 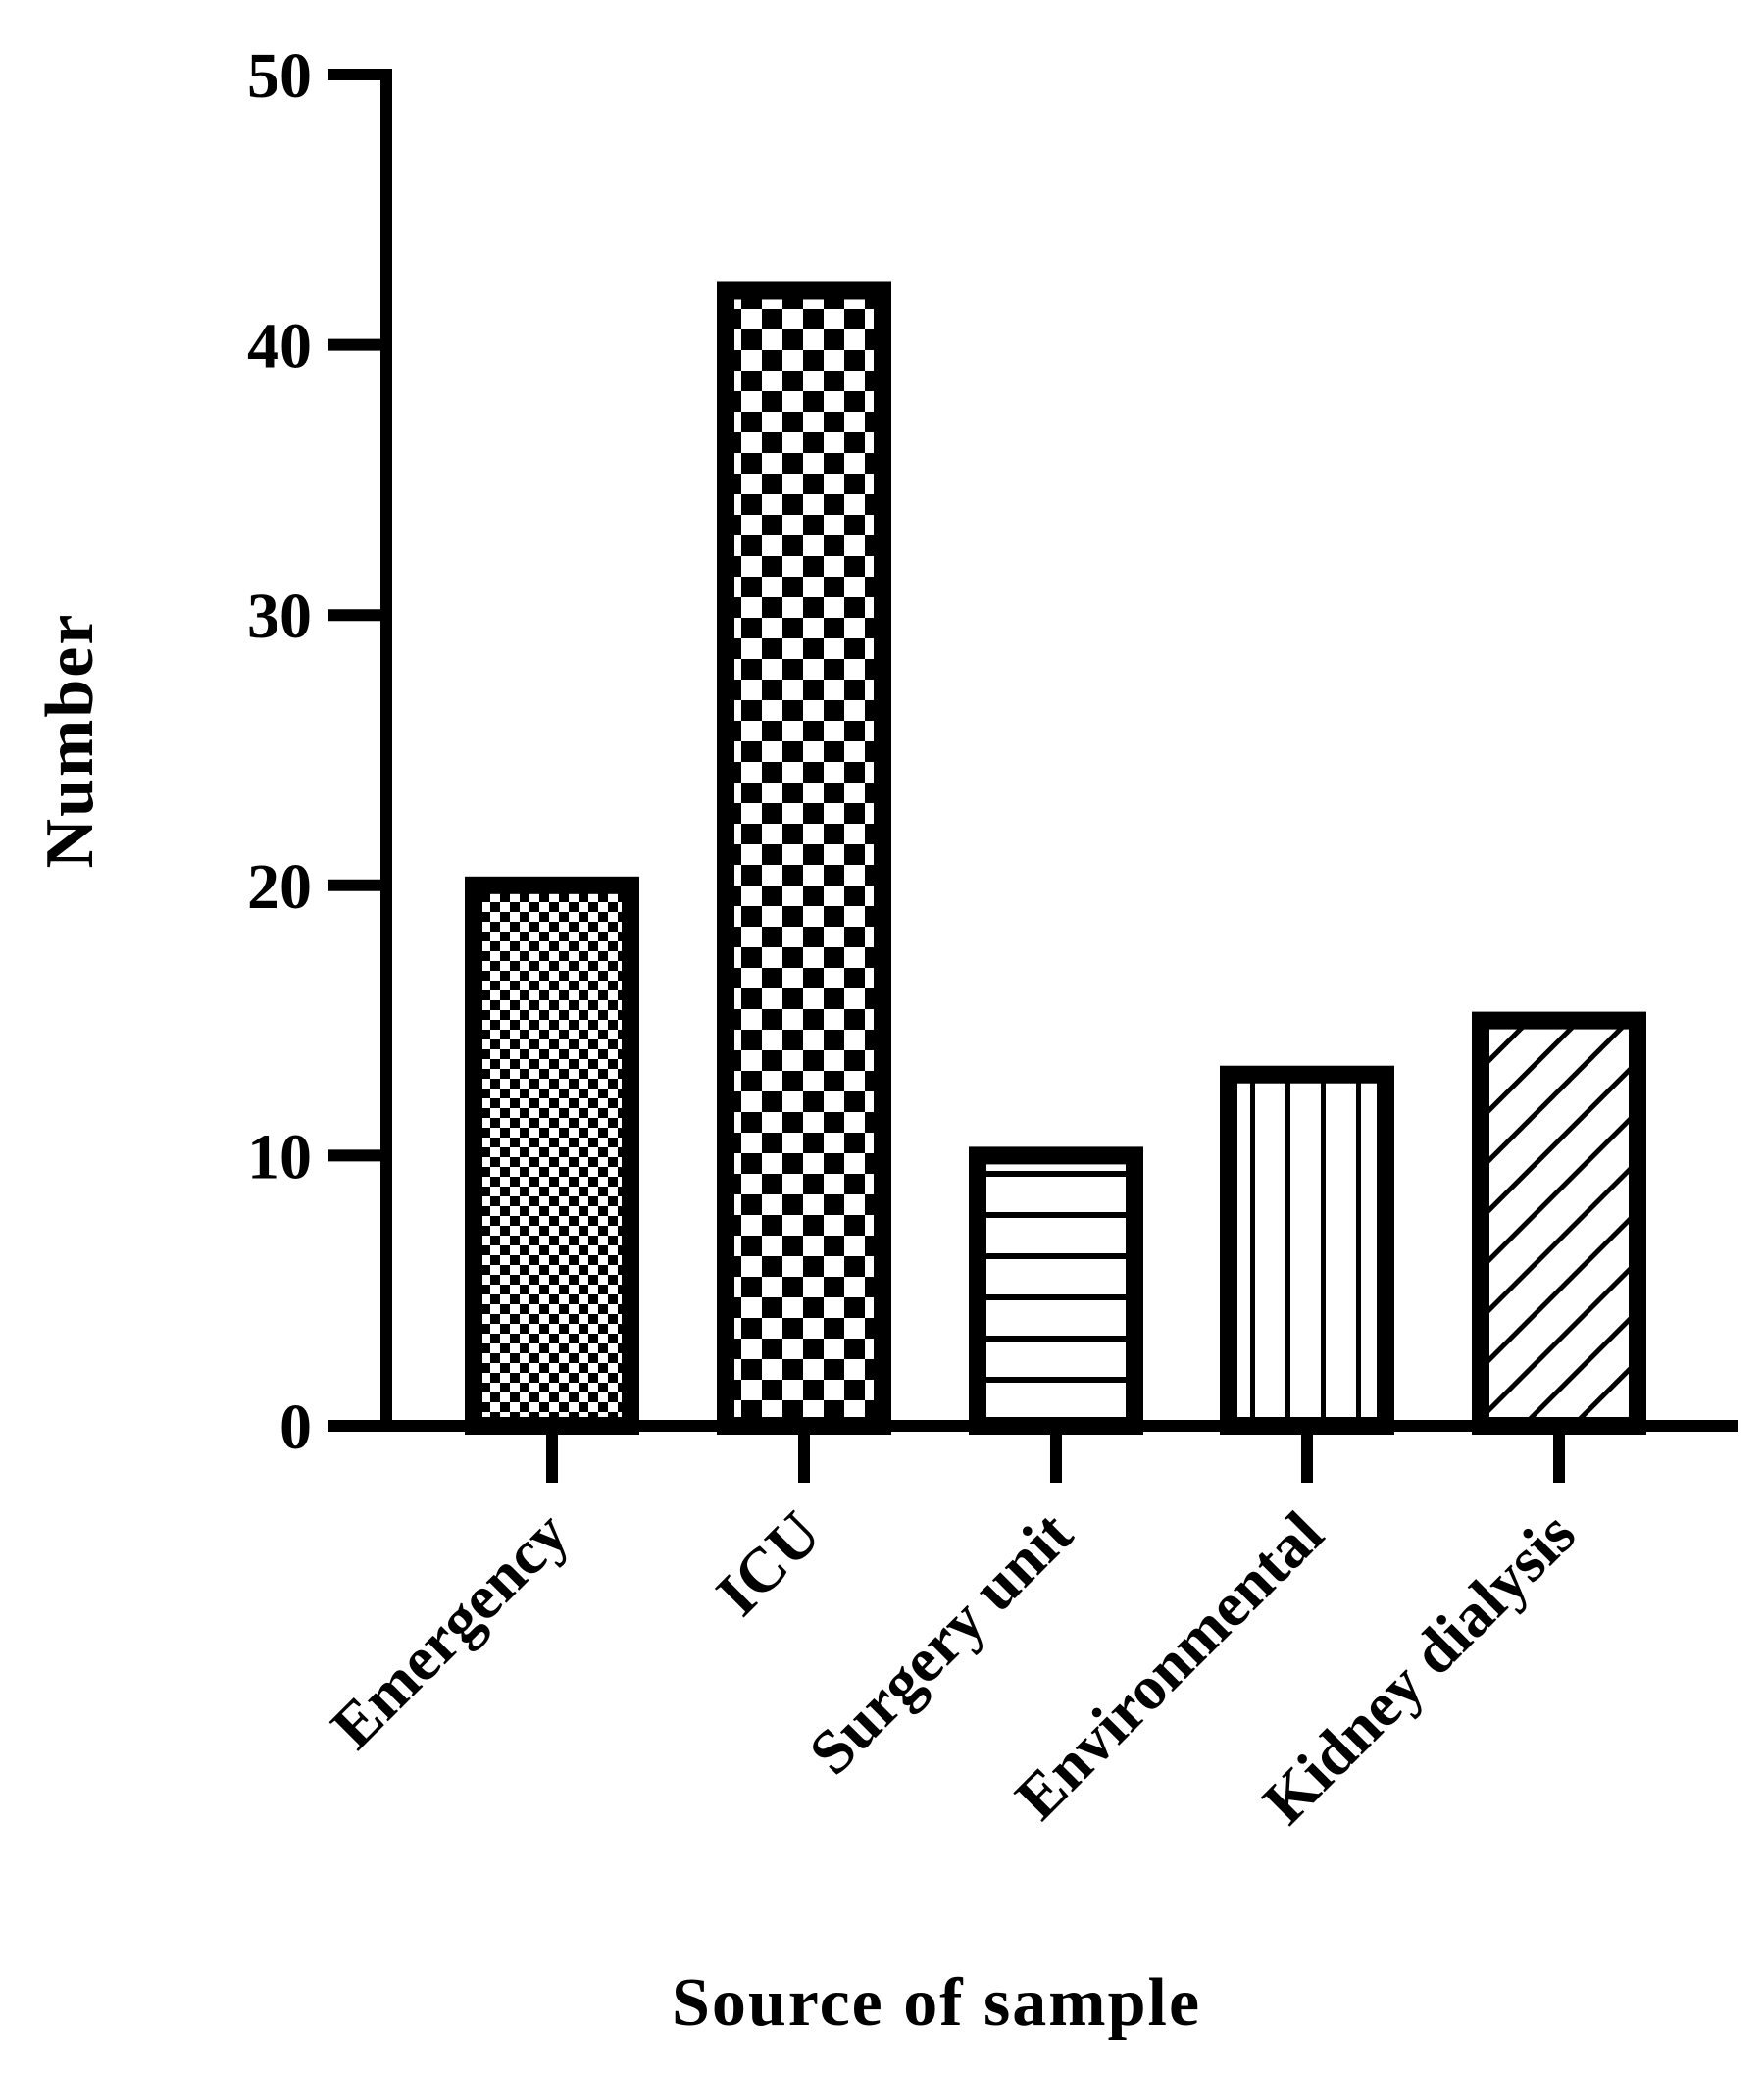 What do you see at coordinates (936, 2003) in the screenshot?
I see `x-axis-title: Source of sample` at bounding box center [936, 2003].